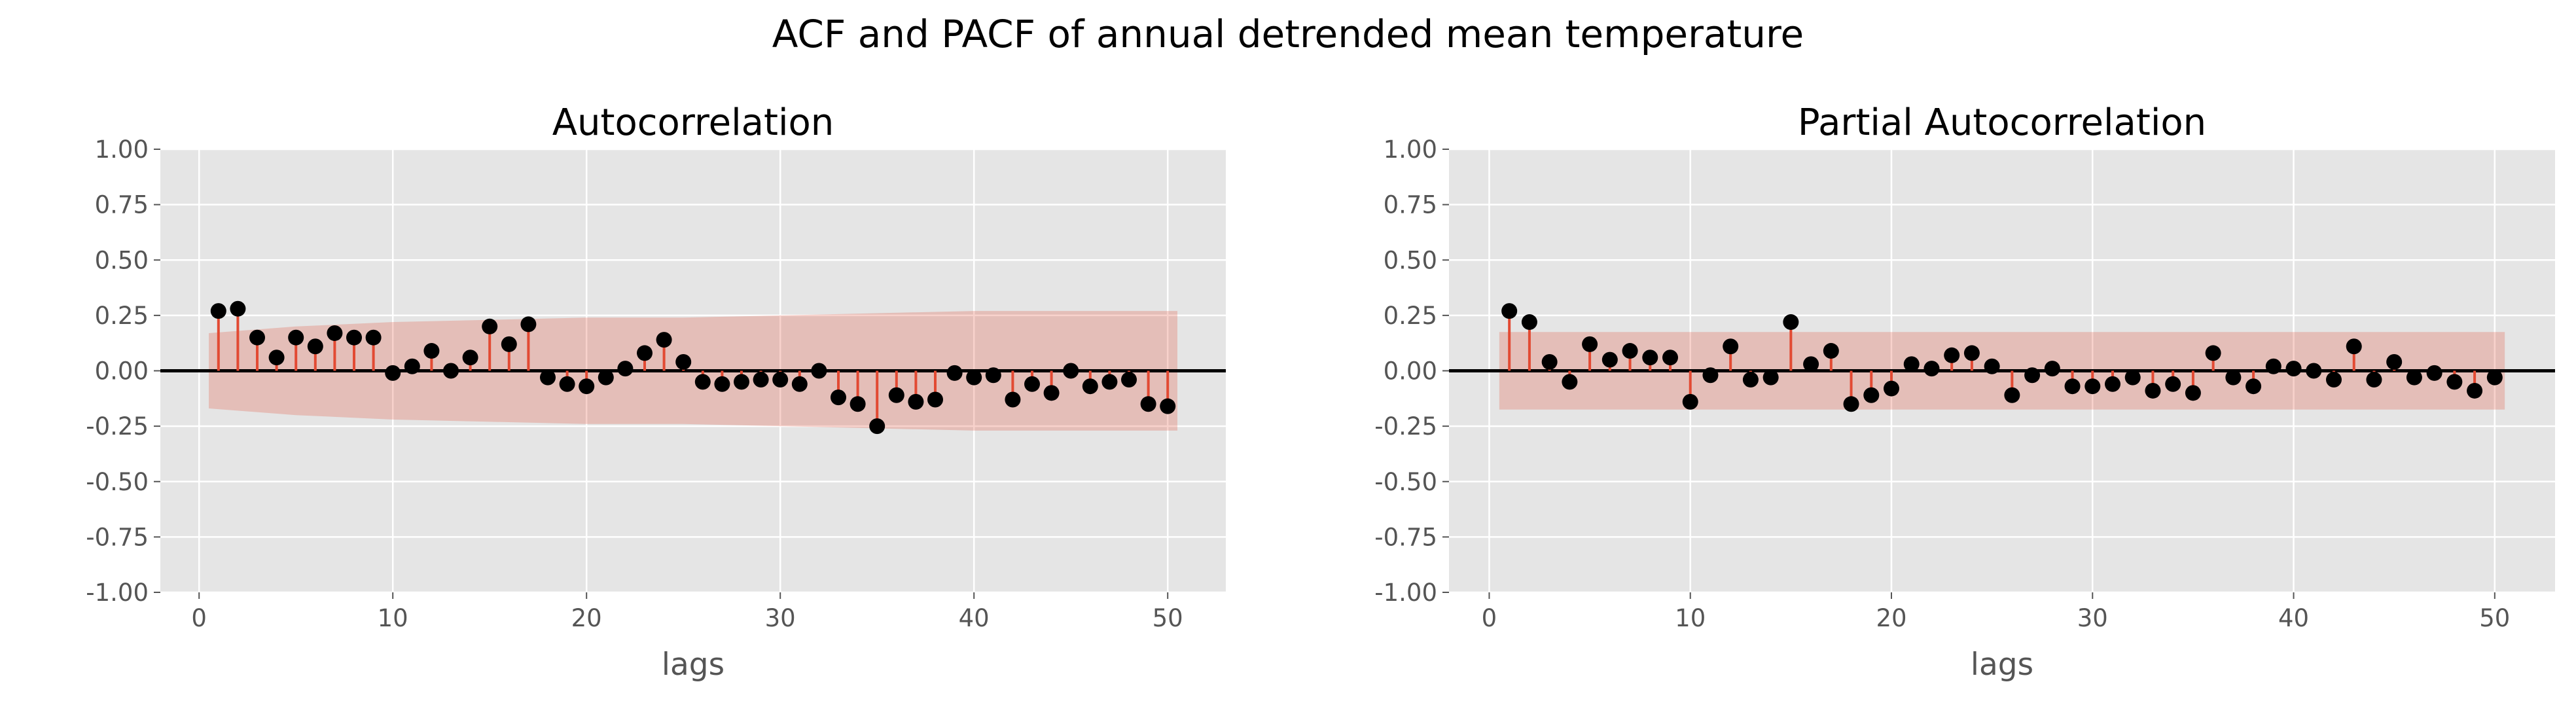  What do you see at coordinates (693, 122) in the screenshot?
I see `axes-title: Autocorrelation` at bounding box center [693, 122].